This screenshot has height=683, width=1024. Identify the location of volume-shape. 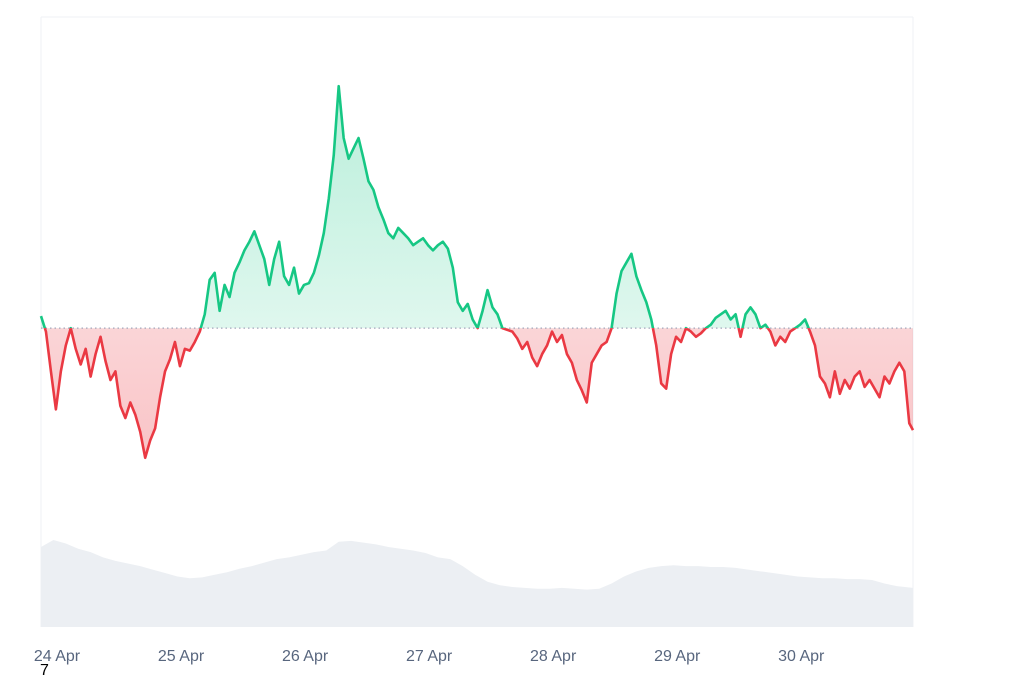
(477, 583).